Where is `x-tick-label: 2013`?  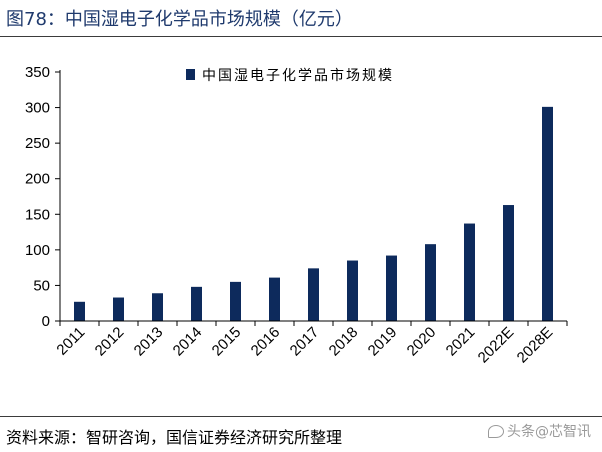 x-tick-label: 2013 is located at coordinates (149, 342).